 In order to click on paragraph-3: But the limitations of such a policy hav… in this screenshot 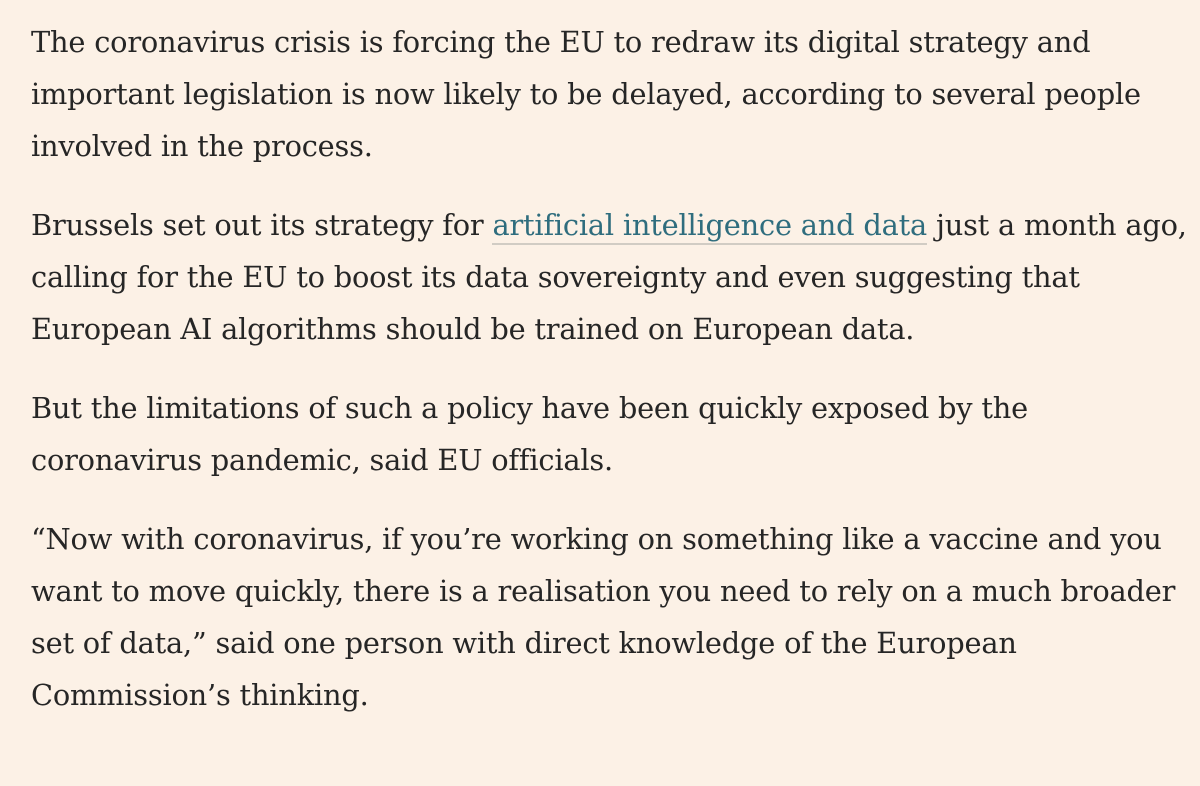, I will do `click(615, 434)`.